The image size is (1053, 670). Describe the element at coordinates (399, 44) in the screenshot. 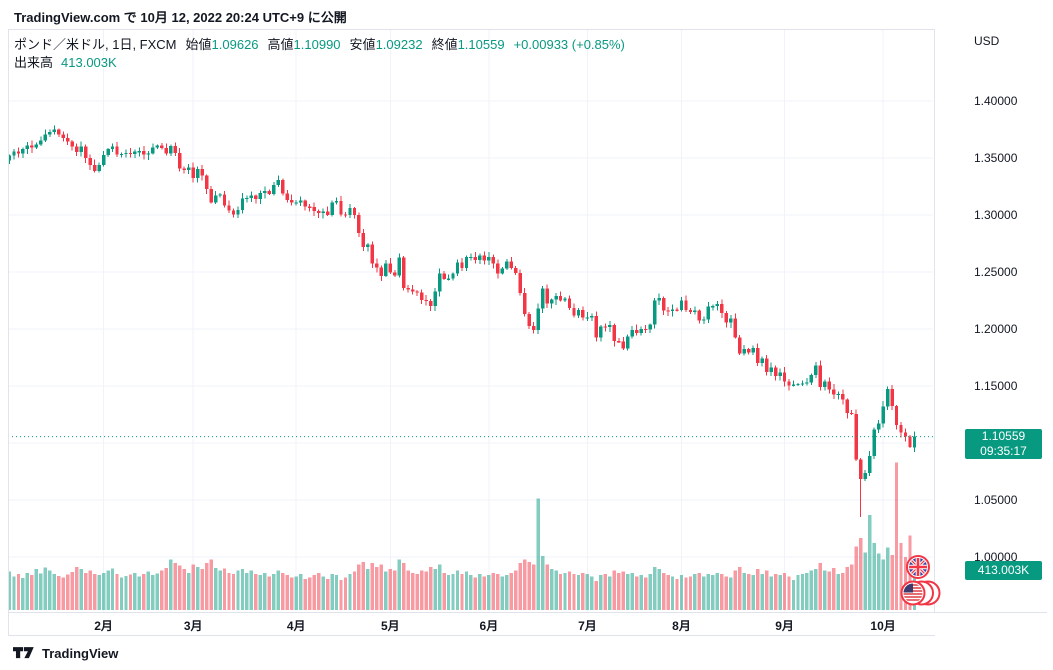

I see `ohlc-pair-value: 1.09232` at that location.